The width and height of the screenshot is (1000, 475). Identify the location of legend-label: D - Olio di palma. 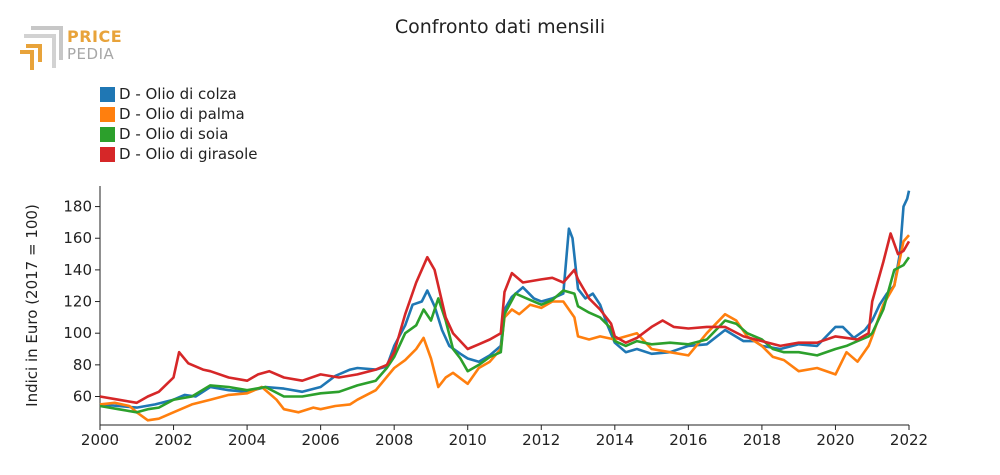
(182, 114).